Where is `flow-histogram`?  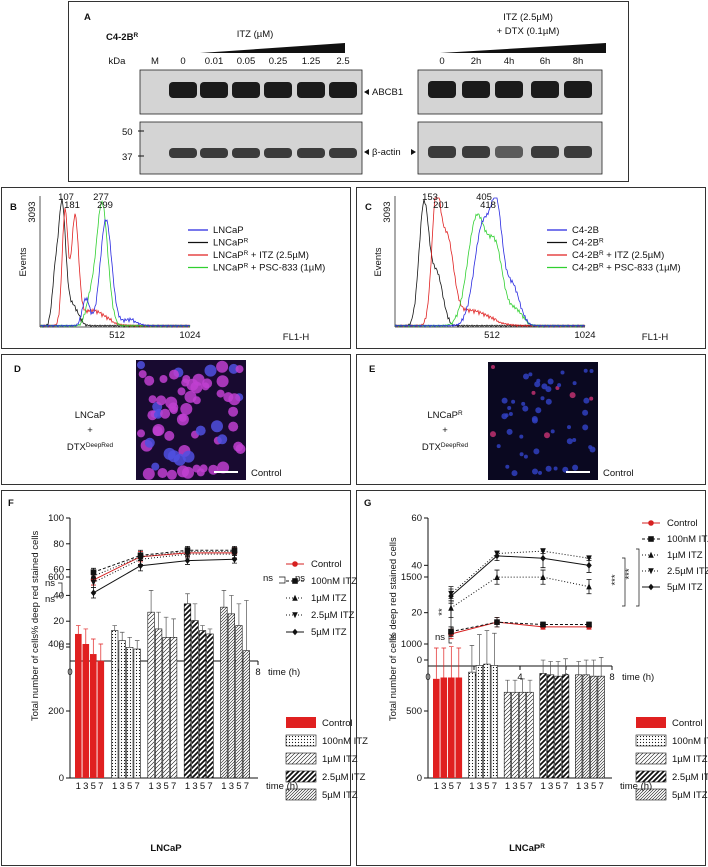 flow-histogram is located at coordinates (115, 267).